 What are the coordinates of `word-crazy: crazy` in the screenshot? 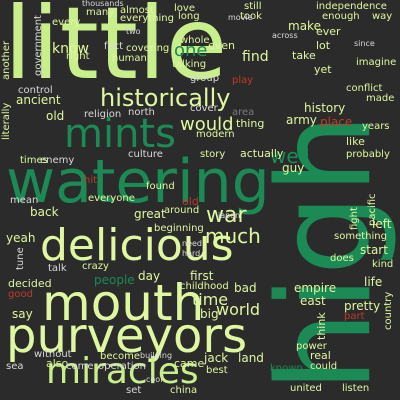 It's located at (95, 266).